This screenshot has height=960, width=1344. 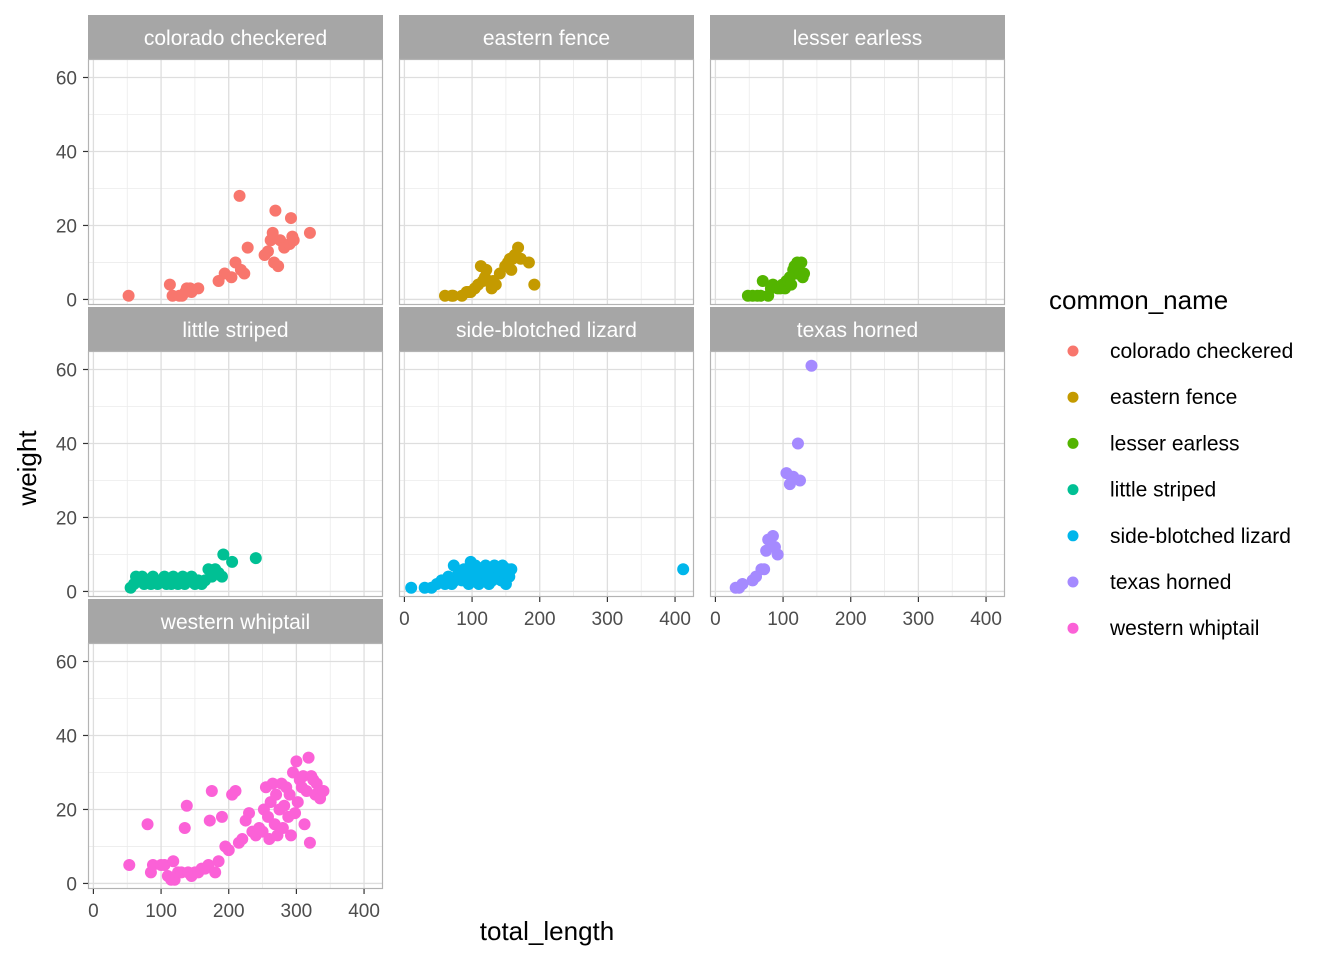 I want to click on facet-strip-label: colorado checkered, so click(x=235, y=38).